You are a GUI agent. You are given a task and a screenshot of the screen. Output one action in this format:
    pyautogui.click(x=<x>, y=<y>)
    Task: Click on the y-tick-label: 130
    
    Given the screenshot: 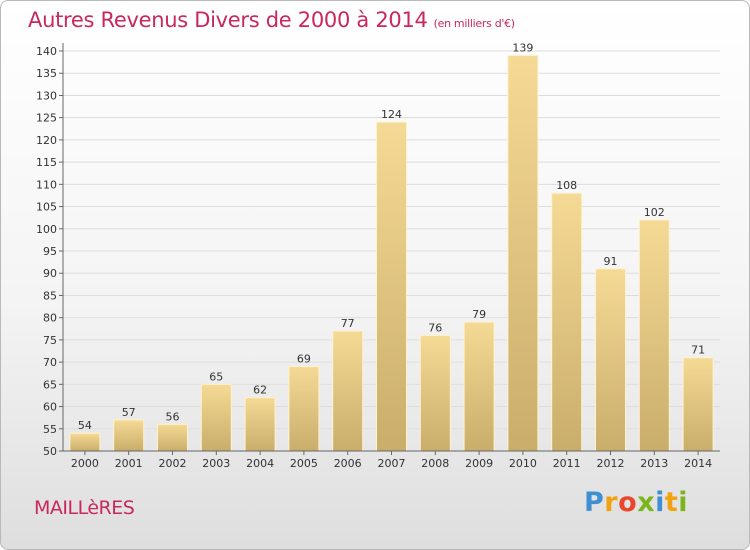 What is the action you would take?
    pyautogui.click(x=46, y=95)
    